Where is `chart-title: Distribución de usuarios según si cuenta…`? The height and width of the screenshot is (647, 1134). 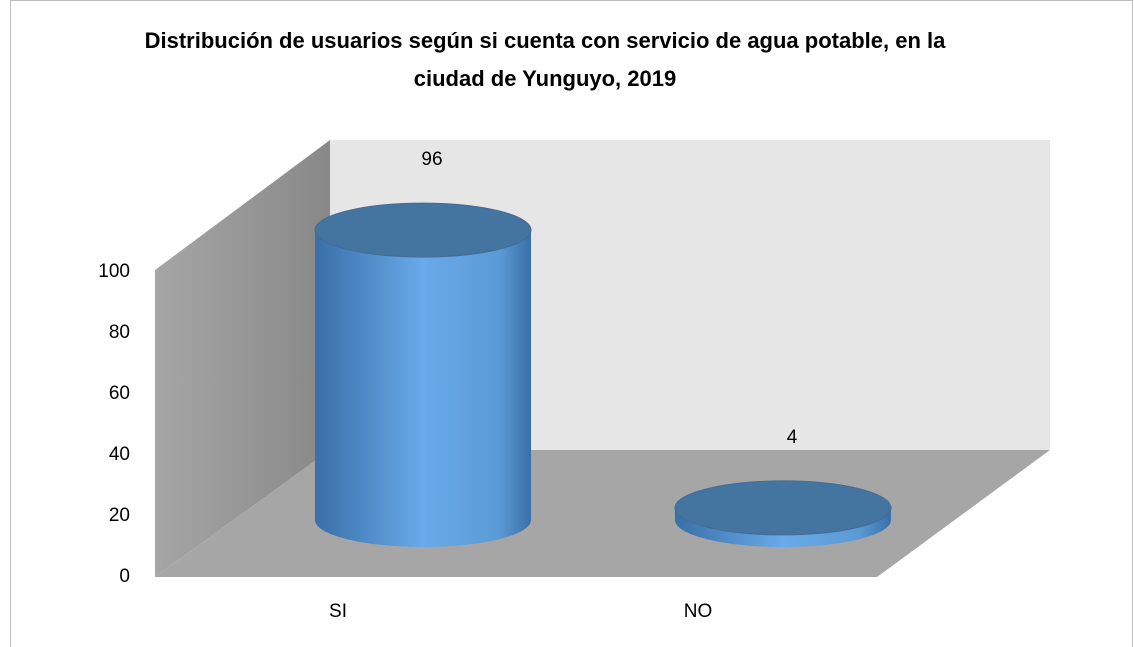
chart-title: Distribución de usuarios según si cuenta… is located at coordinates (545, 59).